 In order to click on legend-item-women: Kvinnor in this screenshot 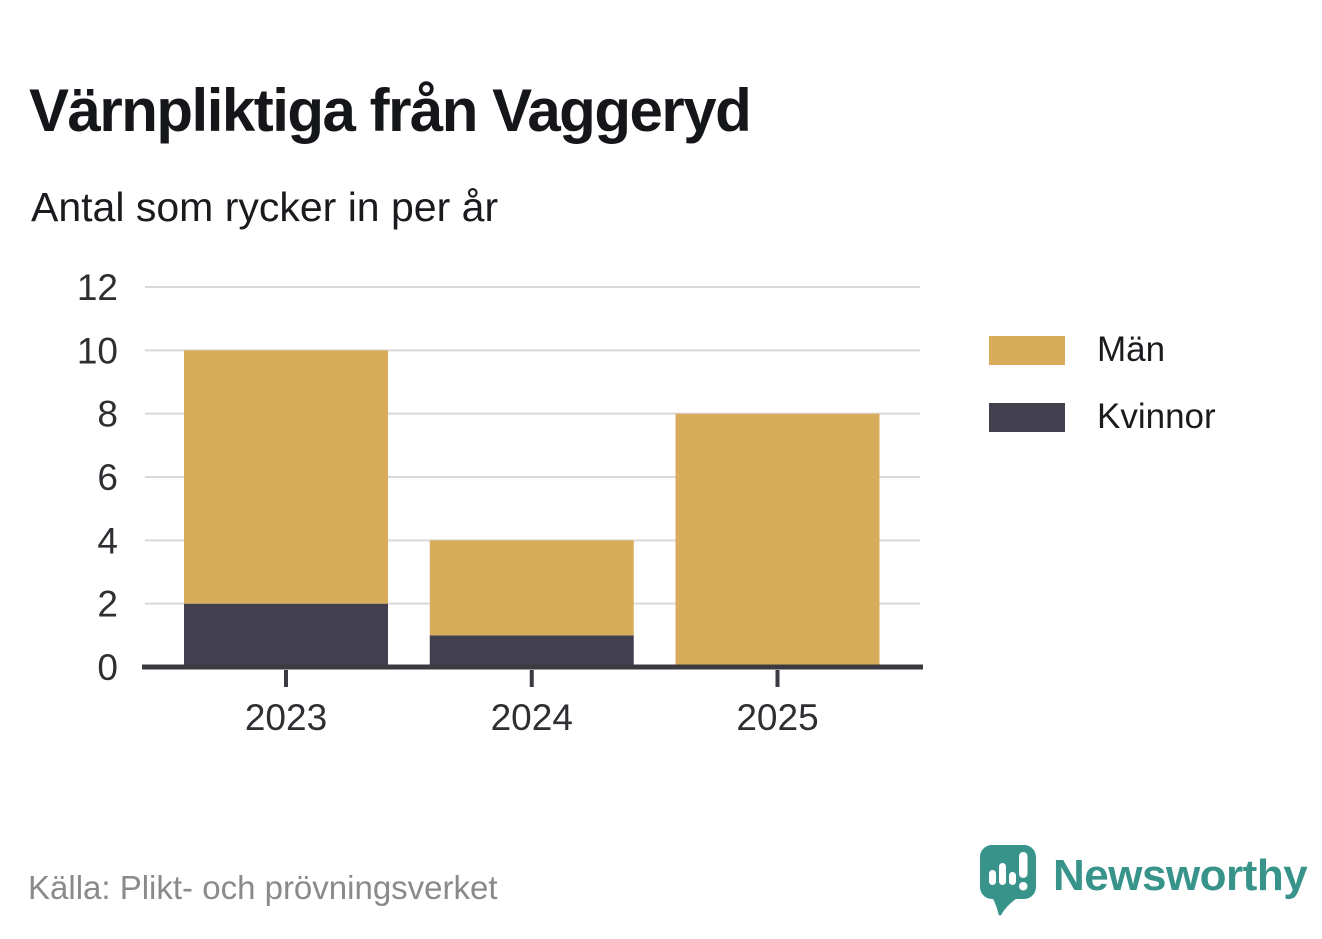, I will do `click(1102, 417)`.